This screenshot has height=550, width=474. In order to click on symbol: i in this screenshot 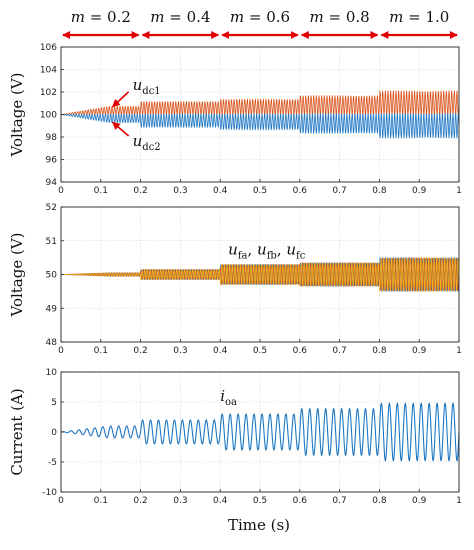, I will do `click(222, 396)`.